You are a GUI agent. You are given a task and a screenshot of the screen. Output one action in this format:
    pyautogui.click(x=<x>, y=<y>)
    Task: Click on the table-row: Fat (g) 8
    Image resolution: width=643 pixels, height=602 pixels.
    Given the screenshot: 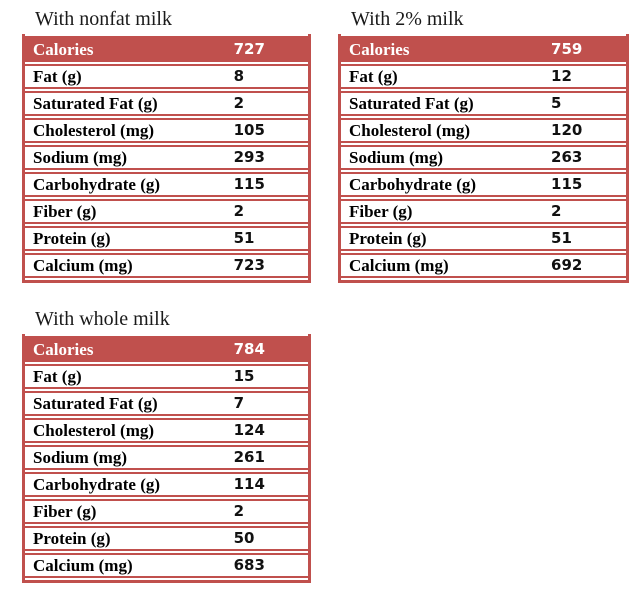 What is the action you would take?
    pyautogui.click(x=166, y=76)
    